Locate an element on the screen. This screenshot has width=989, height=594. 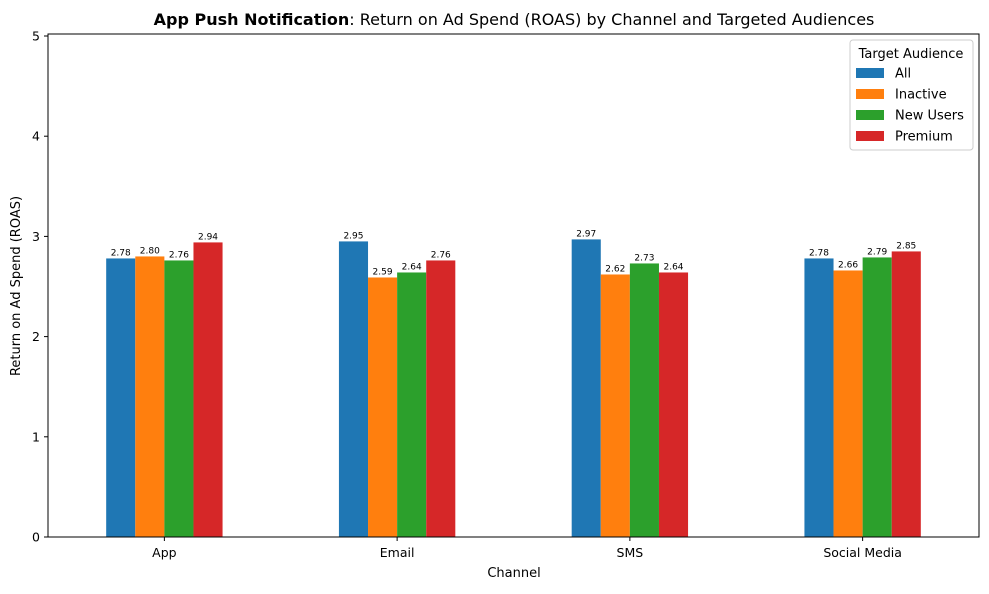
data-label: 2.73 is located at coordinates (644, 258).